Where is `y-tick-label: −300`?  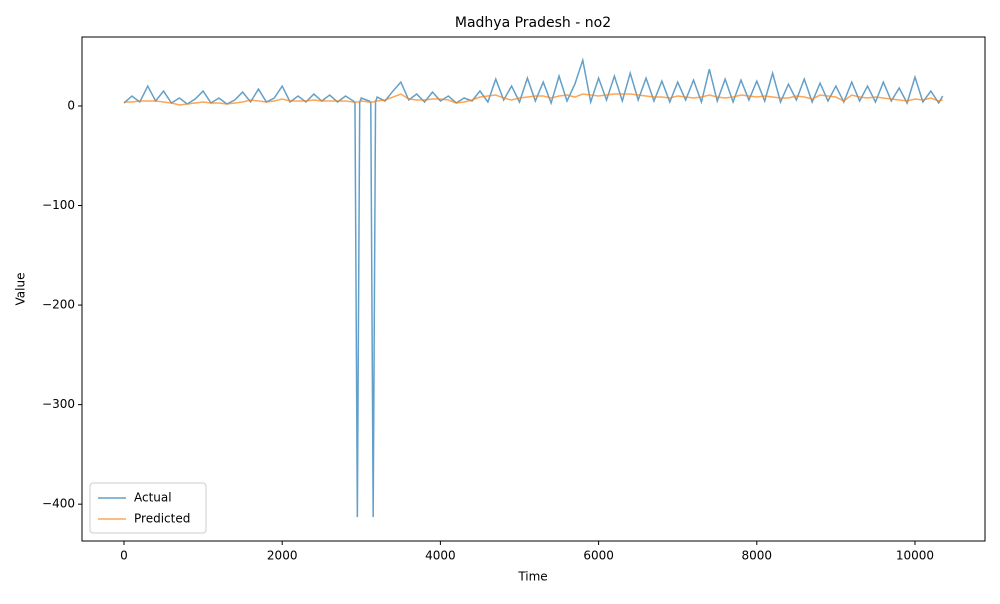
y-tick-label: −300 is located at coordinates (58, 404).